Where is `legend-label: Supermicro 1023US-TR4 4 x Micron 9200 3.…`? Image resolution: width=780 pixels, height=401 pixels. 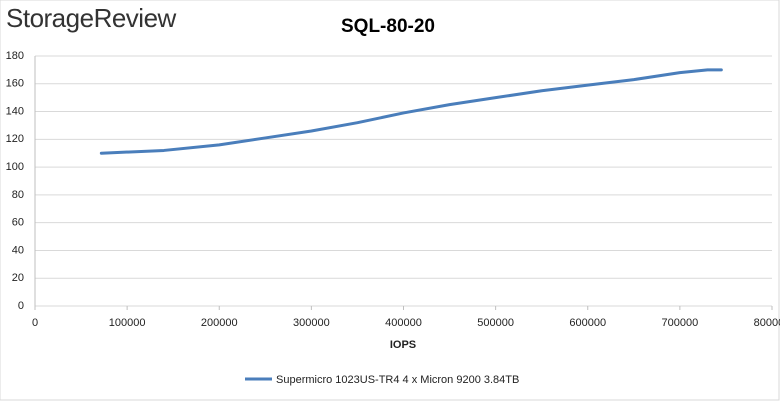 legend-label: Supermicro 1023US-TR4 4 x Micron 9200 3.… is located at coordinates (397, 380).